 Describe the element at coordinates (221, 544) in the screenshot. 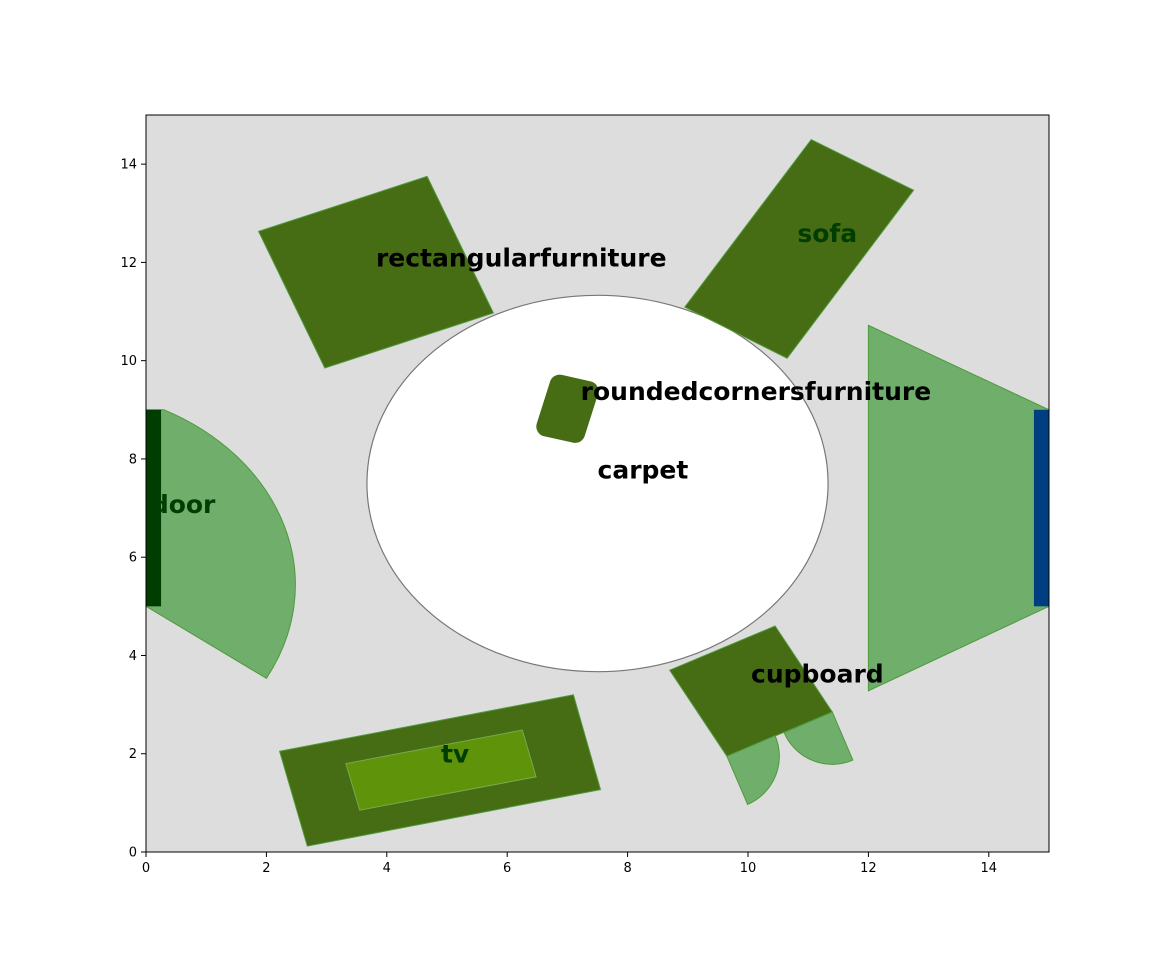

I see `left-door-swing` at that location.